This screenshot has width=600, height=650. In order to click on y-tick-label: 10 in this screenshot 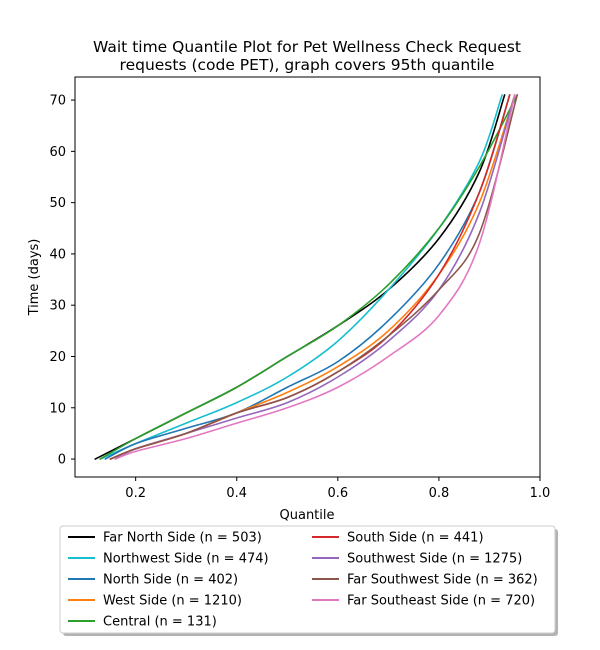, I will do `click(57, 408)`.